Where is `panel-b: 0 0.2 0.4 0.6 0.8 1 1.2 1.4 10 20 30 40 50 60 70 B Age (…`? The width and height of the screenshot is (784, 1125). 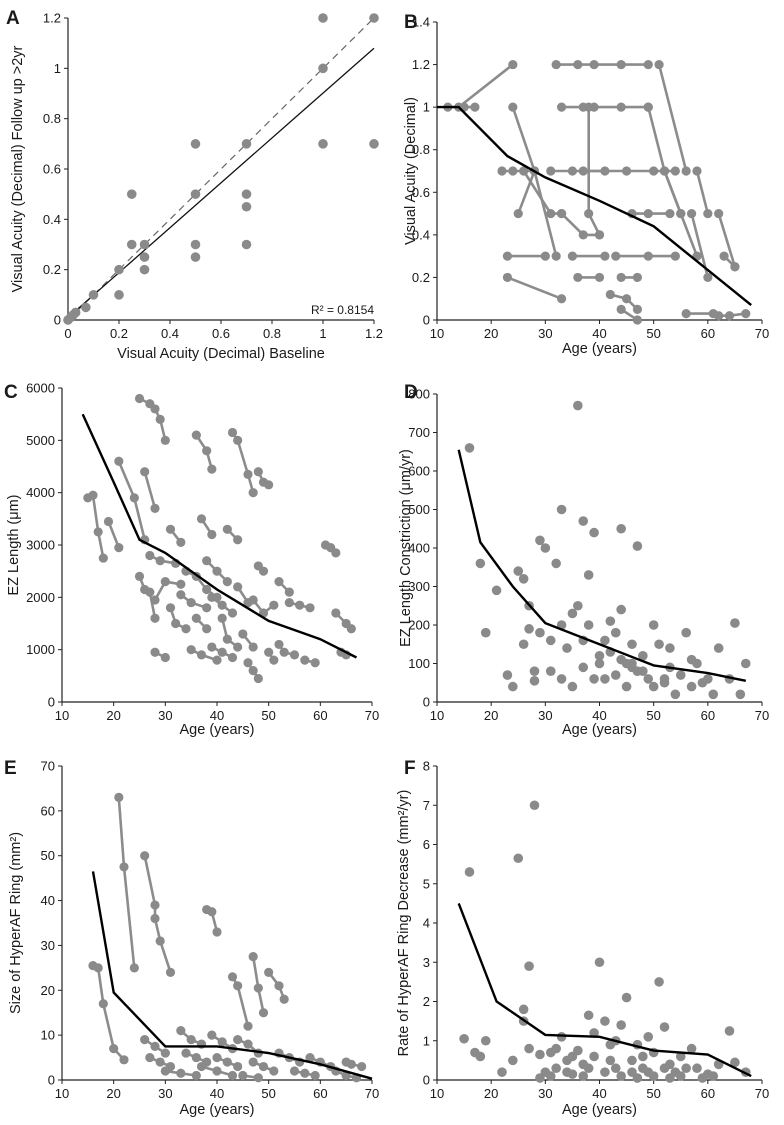
panel-b: 0 0.2 0.4 0.6 0.8 1 1.2 1.4 10 20 30 40 50 60 70 B Age (… is located at coordinates (586, 184).